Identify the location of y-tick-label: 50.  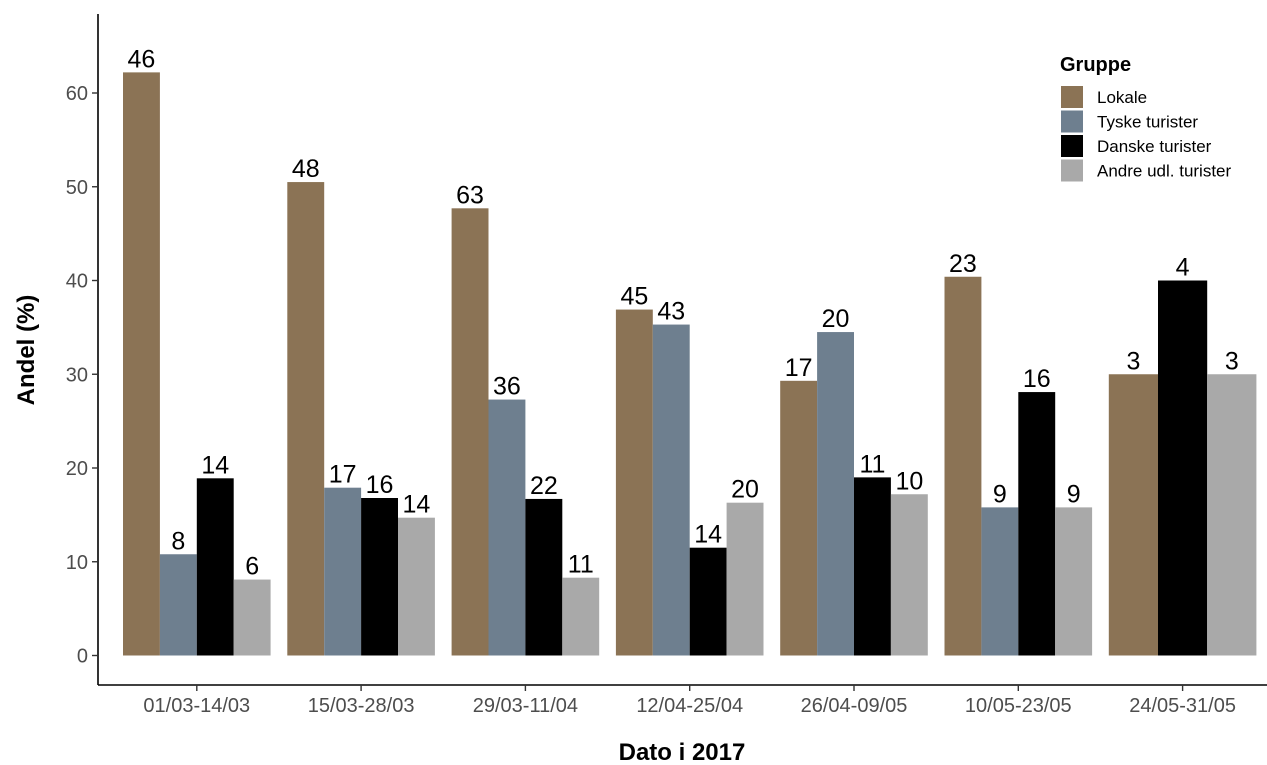
(77, 188).